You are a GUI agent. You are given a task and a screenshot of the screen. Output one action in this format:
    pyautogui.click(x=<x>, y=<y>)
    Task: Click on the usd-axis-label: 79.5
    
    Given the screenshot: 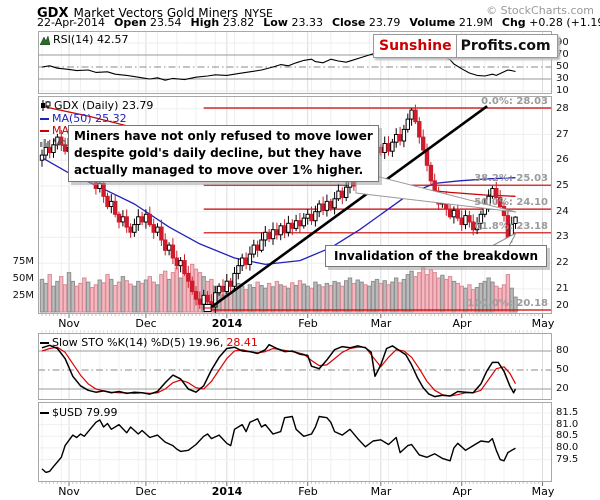 What is the action you would take?
    pyautogui.click(x=567, y=459)
    